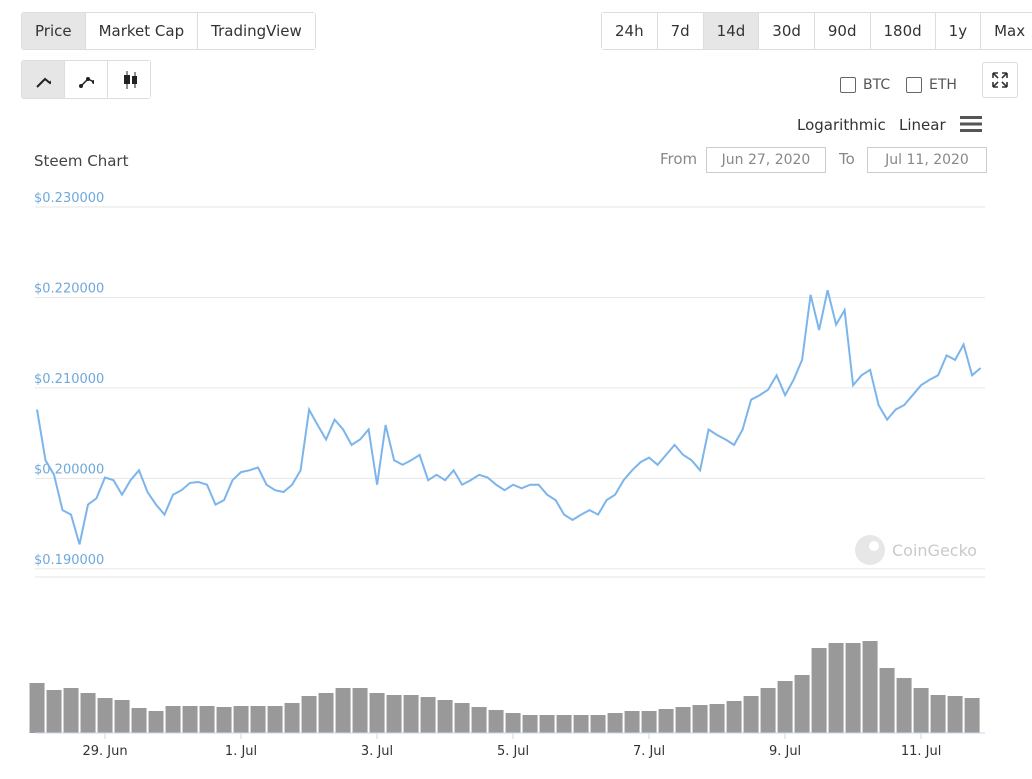  I want to click on fullscreen-button, so click(1000, 80).